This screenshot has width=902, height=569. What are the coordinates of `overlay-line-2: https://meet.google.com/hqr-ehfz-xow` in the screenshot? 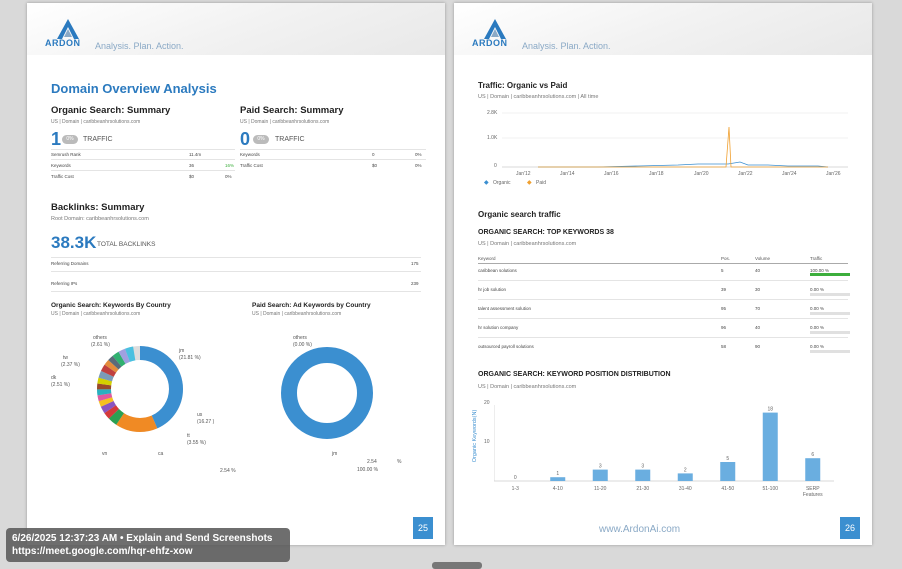 It's located at (102, 551).